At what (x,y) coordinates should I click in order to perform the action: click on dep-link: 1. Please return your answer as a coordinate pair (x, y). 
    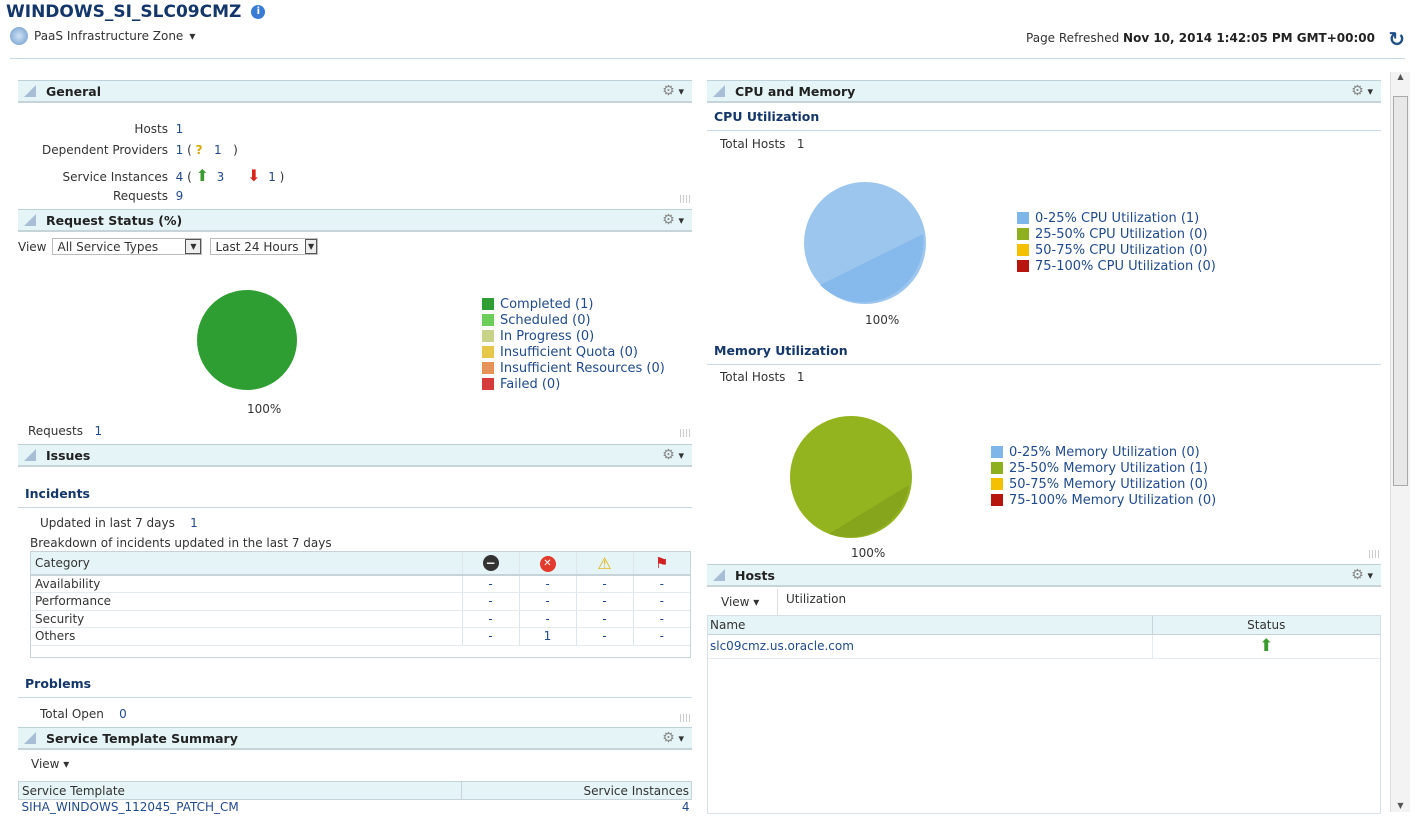
    Looking at the image, I should click on (179, 150).